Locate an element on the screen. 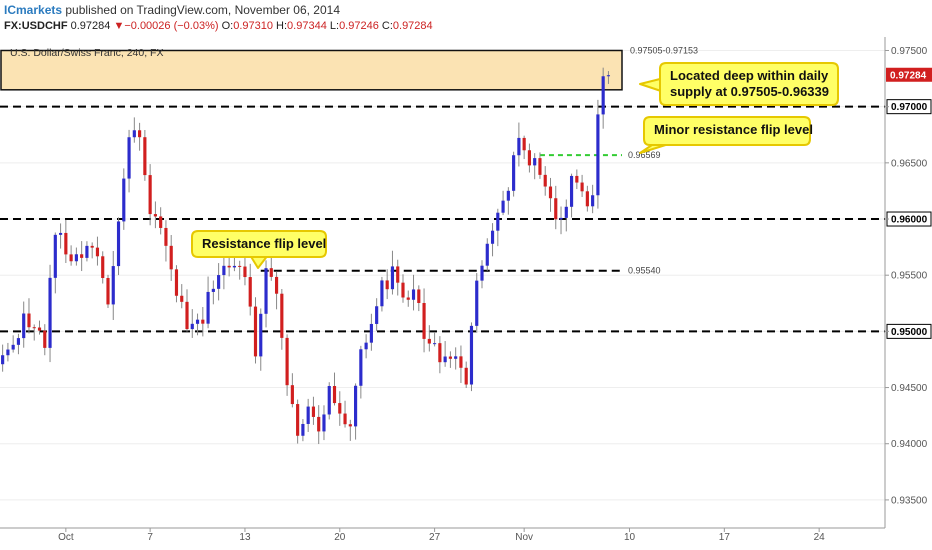 The image size is (932, 550). current-price-label: 0.97284 is located at coordinates (908, 75).